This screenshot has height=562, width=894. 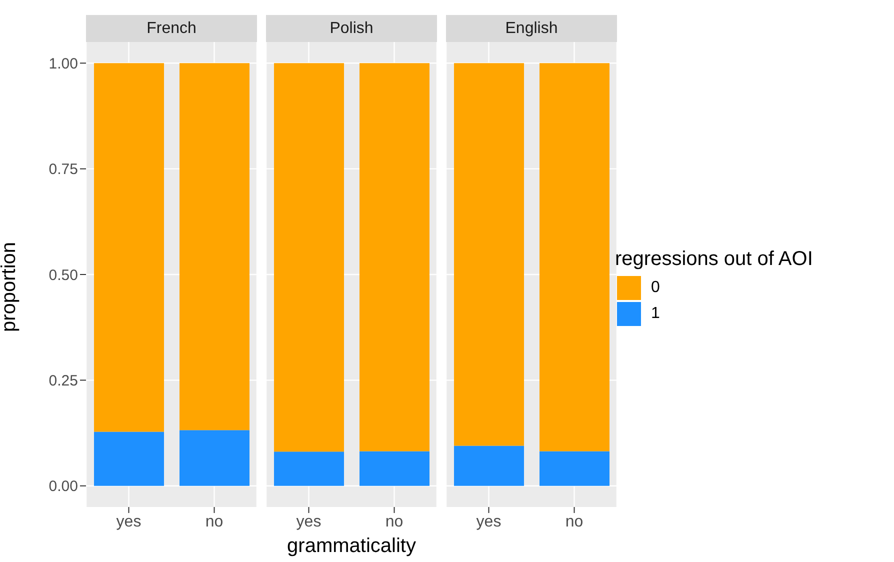 What do you see at coordinates (10, 287) in the screenshot?
I see `y-axis-title: proportion` at bounding box center [10, 287].